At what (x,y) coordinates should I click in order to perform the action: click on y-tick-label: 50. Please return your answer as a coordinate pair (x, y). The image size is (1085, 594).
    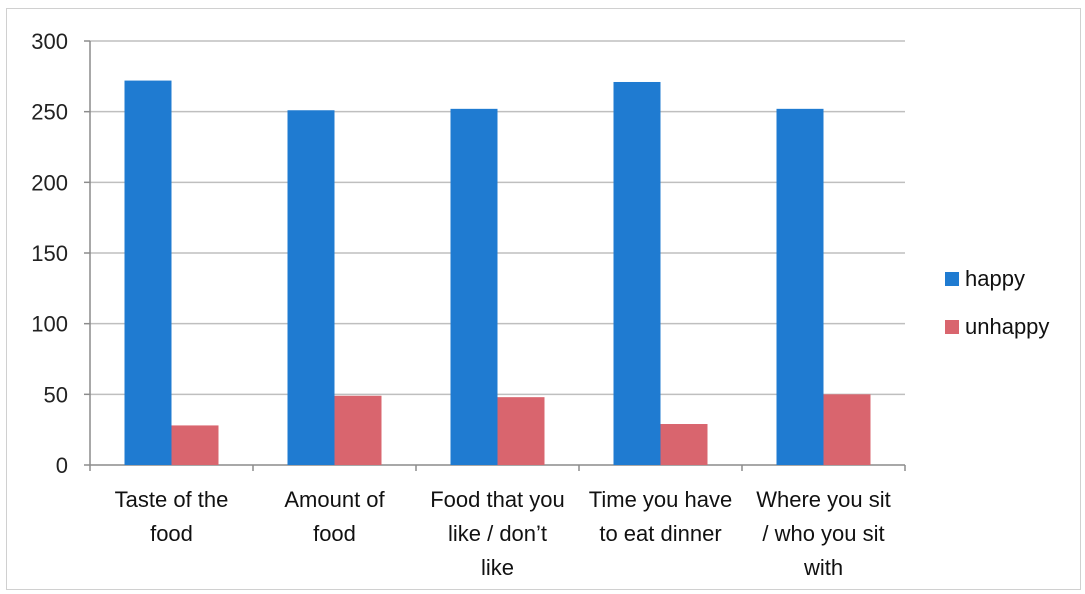
    Looking at the image, I should click on (56, 394).